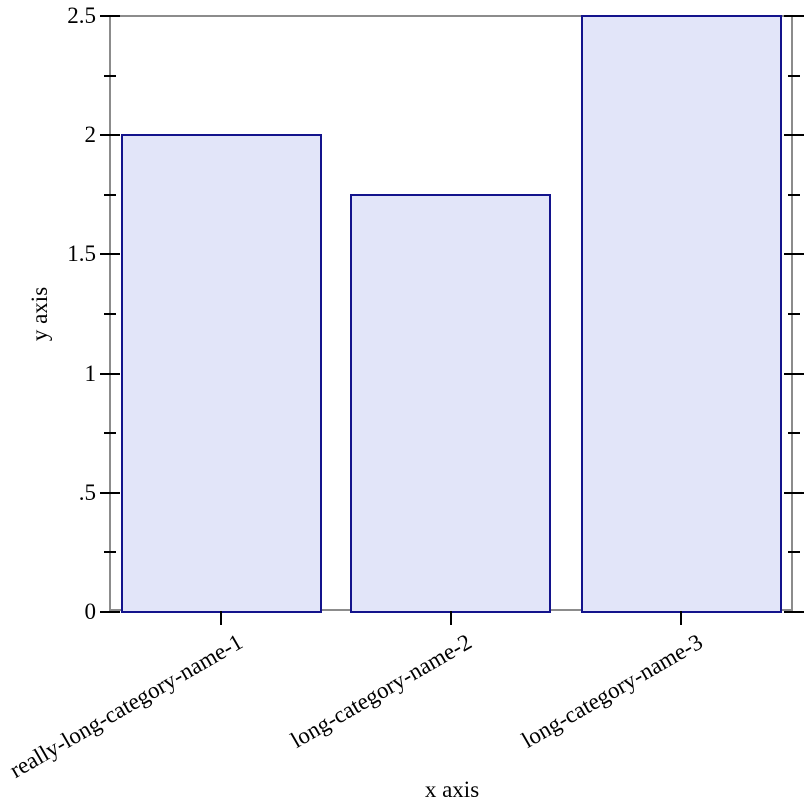 This screenshot has width=812, height=812. I want to click on y-tick-label: .5, so click(87, 492).